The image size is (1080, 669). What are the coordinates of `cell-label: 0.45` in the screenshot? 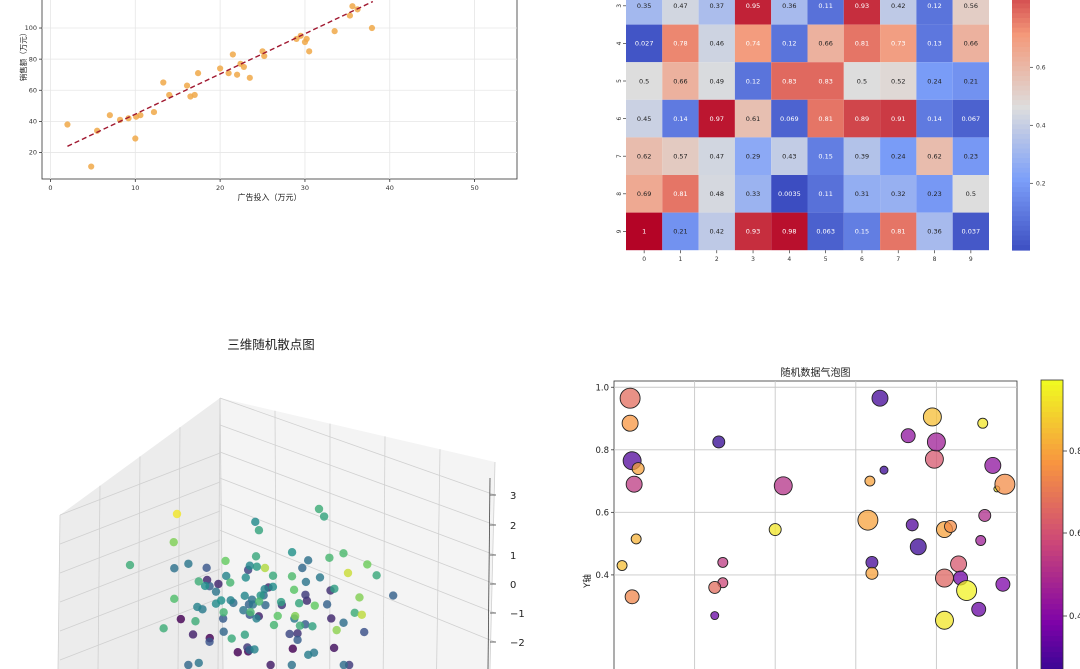 It's located at (644, 119).